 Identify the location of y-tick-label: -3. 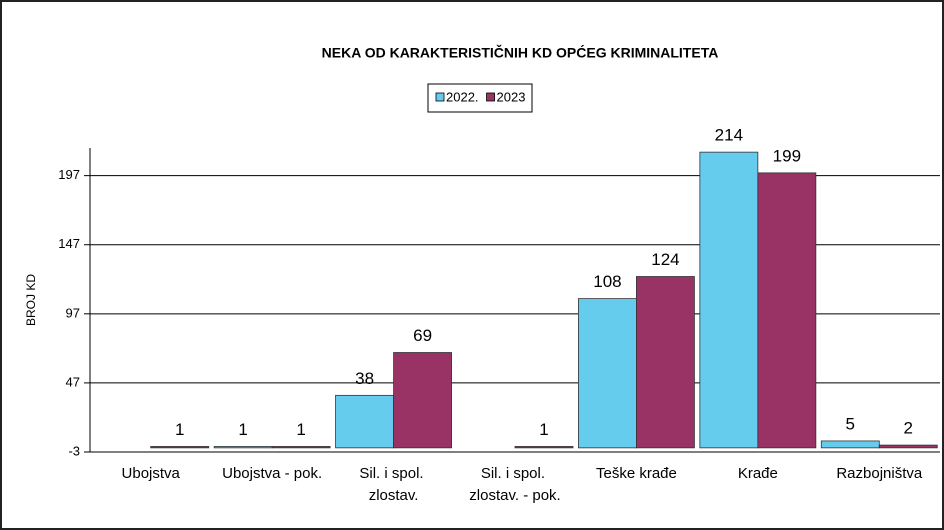
(74, 450).